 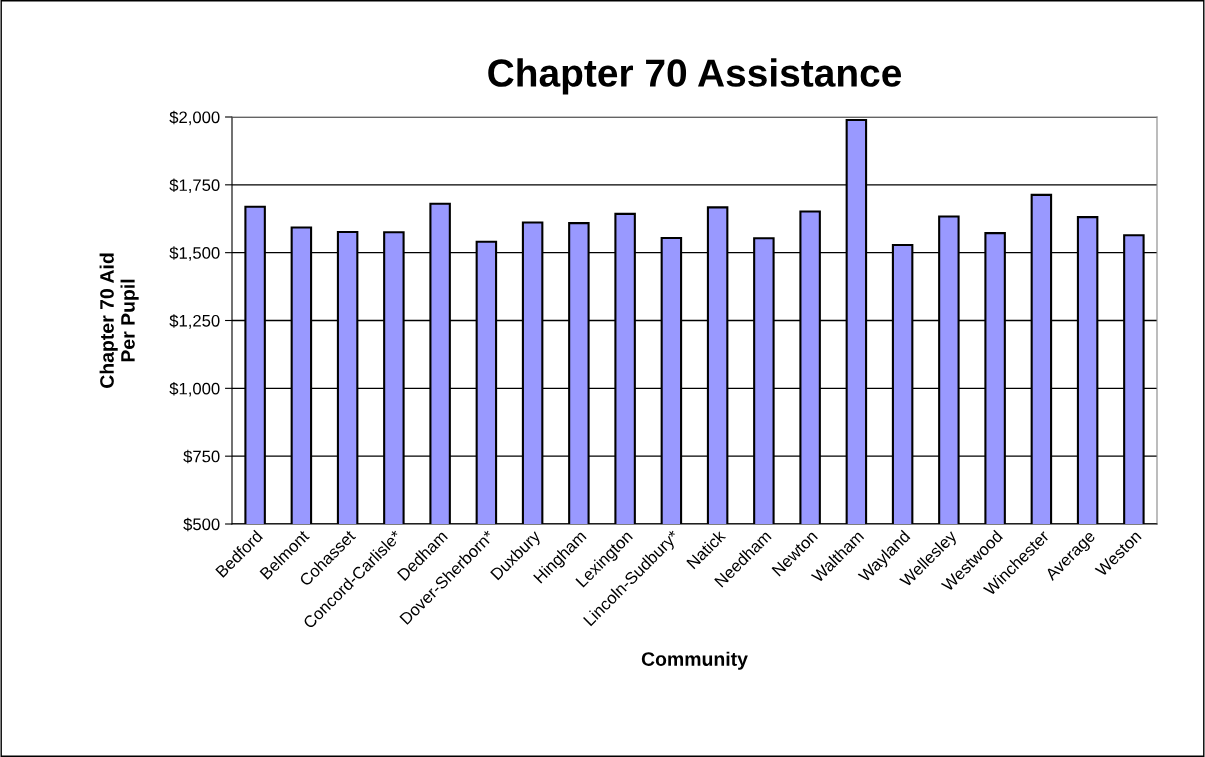 What do you see at coordinates (694, 660) in the screenshot?
I see `x-axis-title: Community` at bounding box center [694, 660].